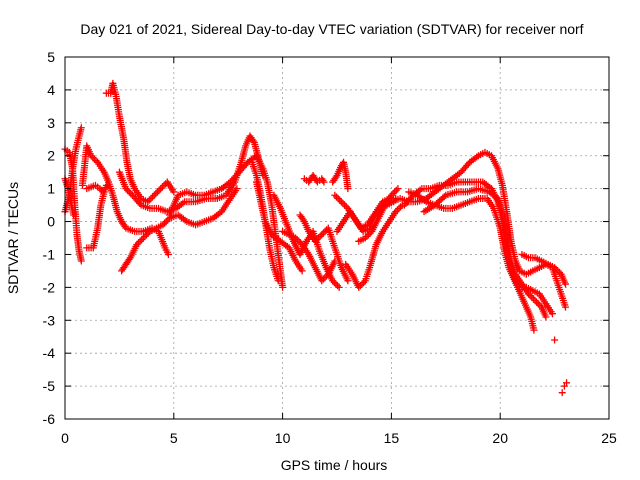  Describe the element at coordinates (392, 438) in the screenshot. I see `x-tick-label: 15` at that location.